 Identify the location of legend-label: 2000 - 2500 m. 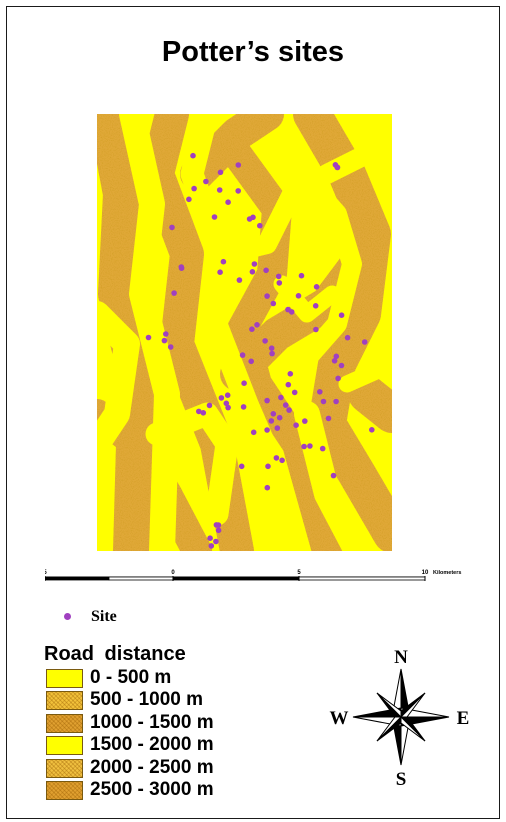
(152, 767).